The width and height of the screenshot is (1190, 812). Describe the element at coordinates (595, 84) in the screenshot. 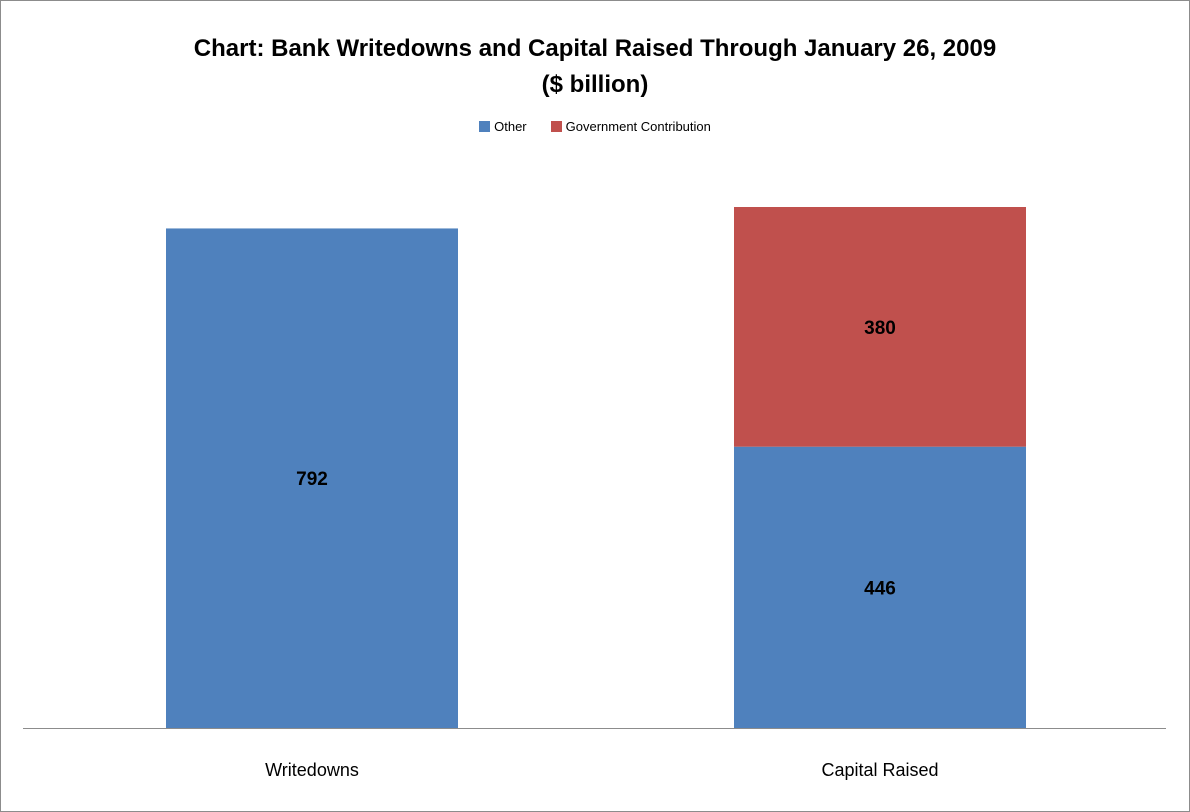

I see `chart-subtitle: ($ billion)` at that location.